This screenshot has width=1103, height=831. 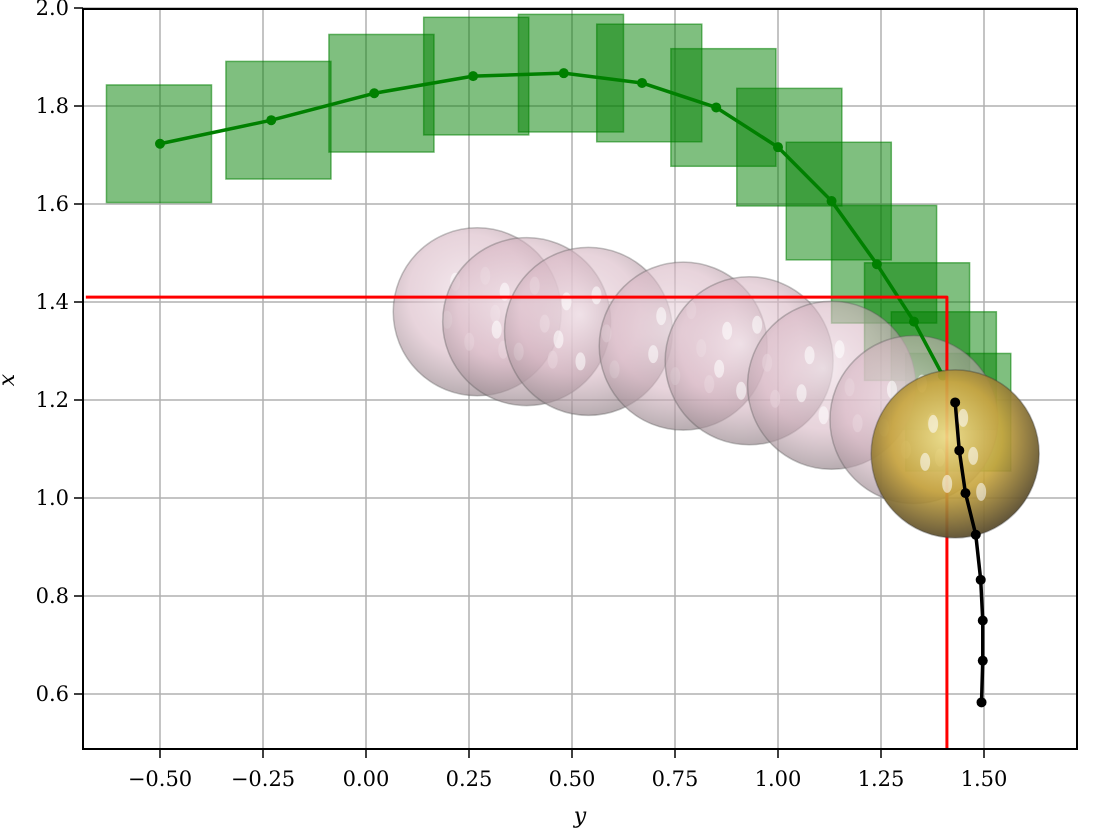 What do you see at coordinates (881, 779) in the screenshot?
I see `x-tick-label: 1.25` at bounding box center [881, 779].